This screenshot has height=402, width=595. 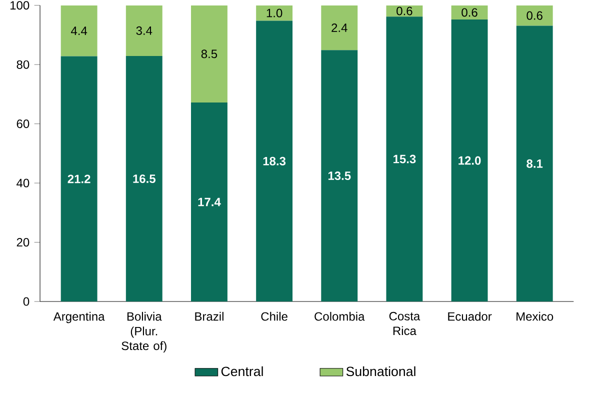 What do you see at coordinates (144, 332) in the screenshot?
I see `x-tick-label: Bolivia (Plur. State of)` at bounding box center [144, 332].